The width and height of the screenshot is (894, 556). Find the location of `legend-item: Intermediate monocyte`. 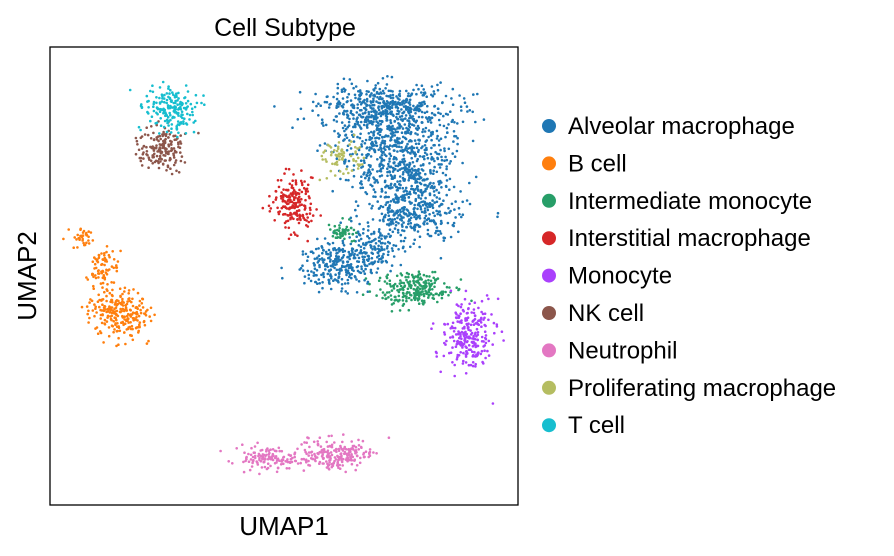

legend-item: Intermediate monocyte is located at coordinates (677, 201).